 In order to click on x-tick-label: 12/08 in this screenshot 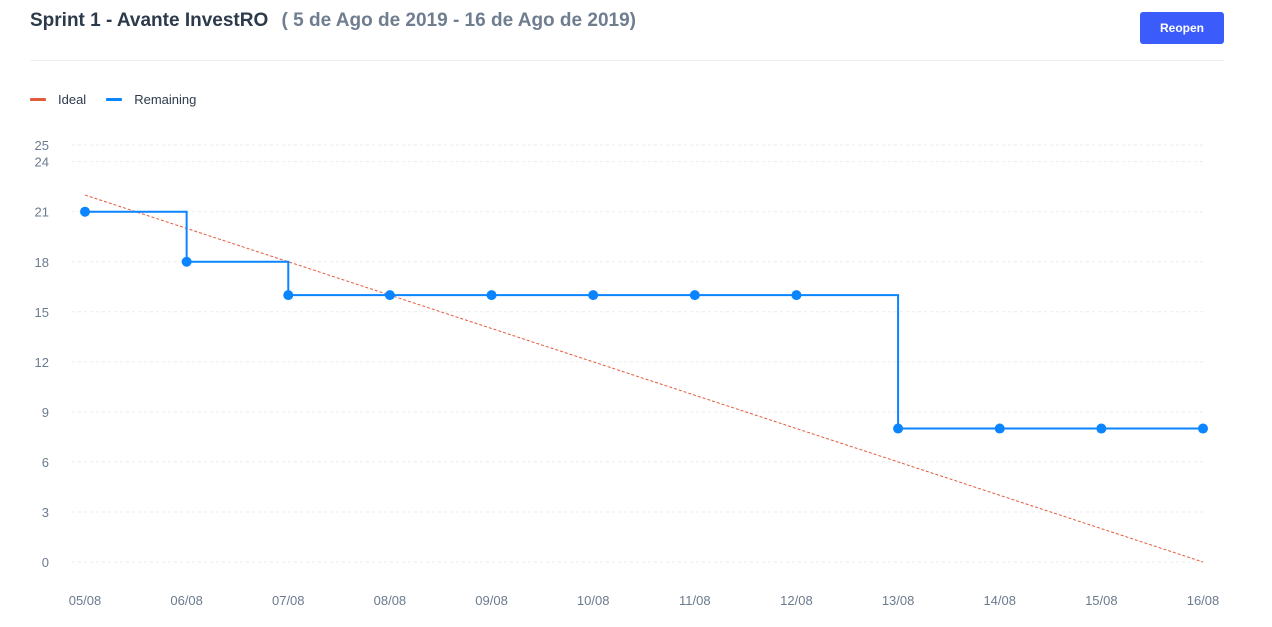, I will do `click(796, 600)`.